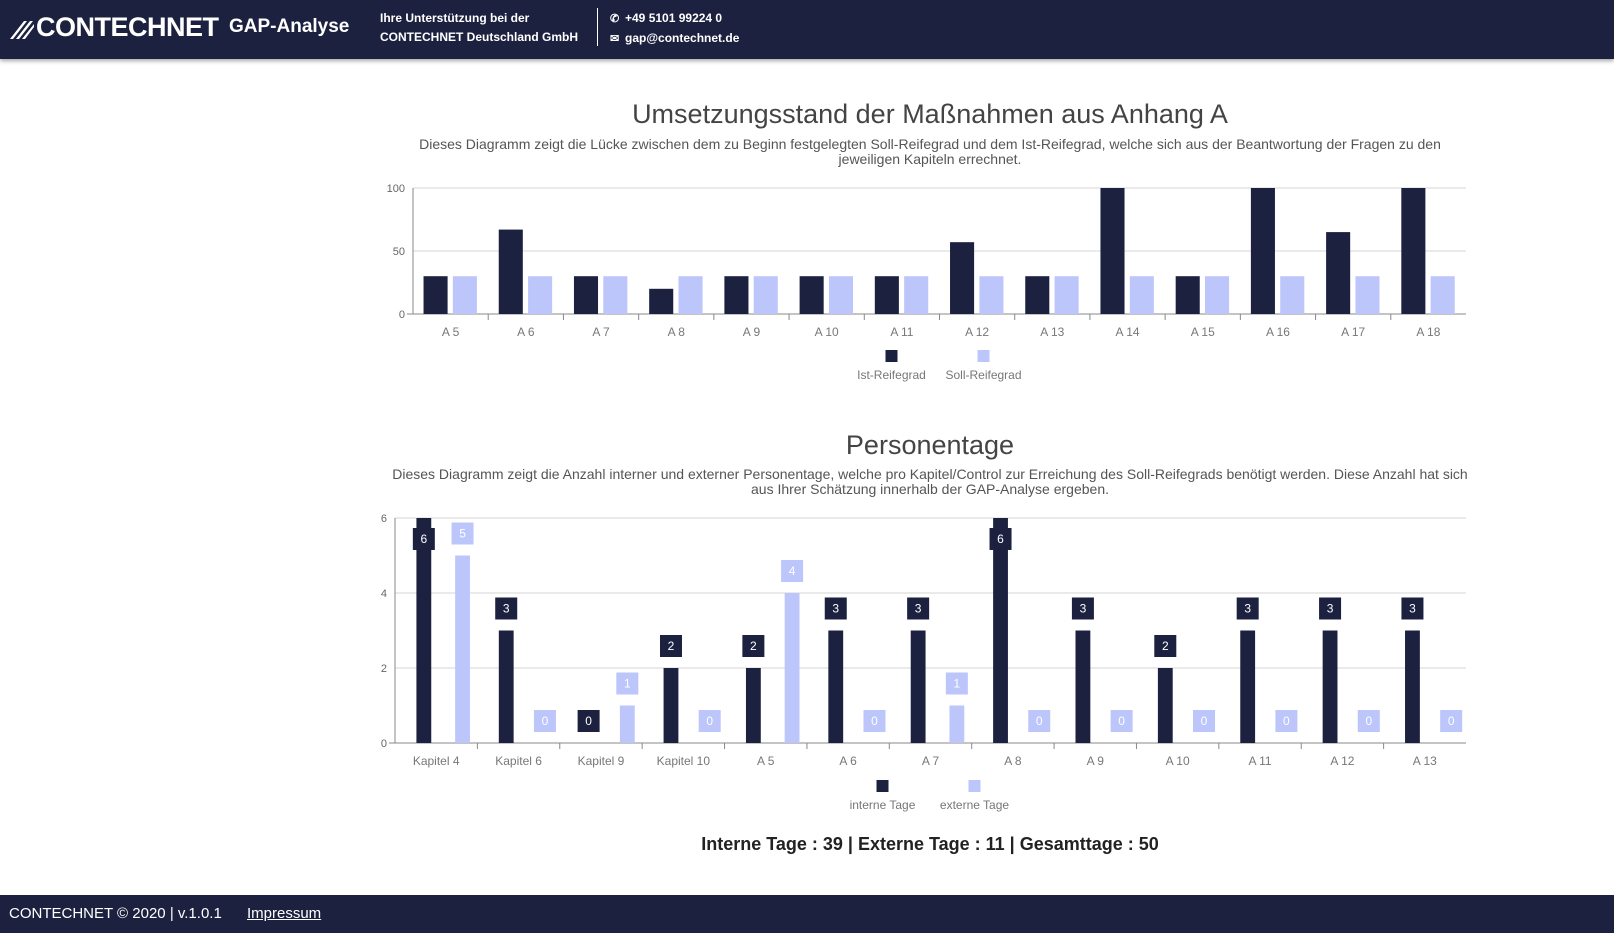 Image resolution: width=1614 pixels, height=933 pixels. I want to click on header-divider, so click(597, 27).